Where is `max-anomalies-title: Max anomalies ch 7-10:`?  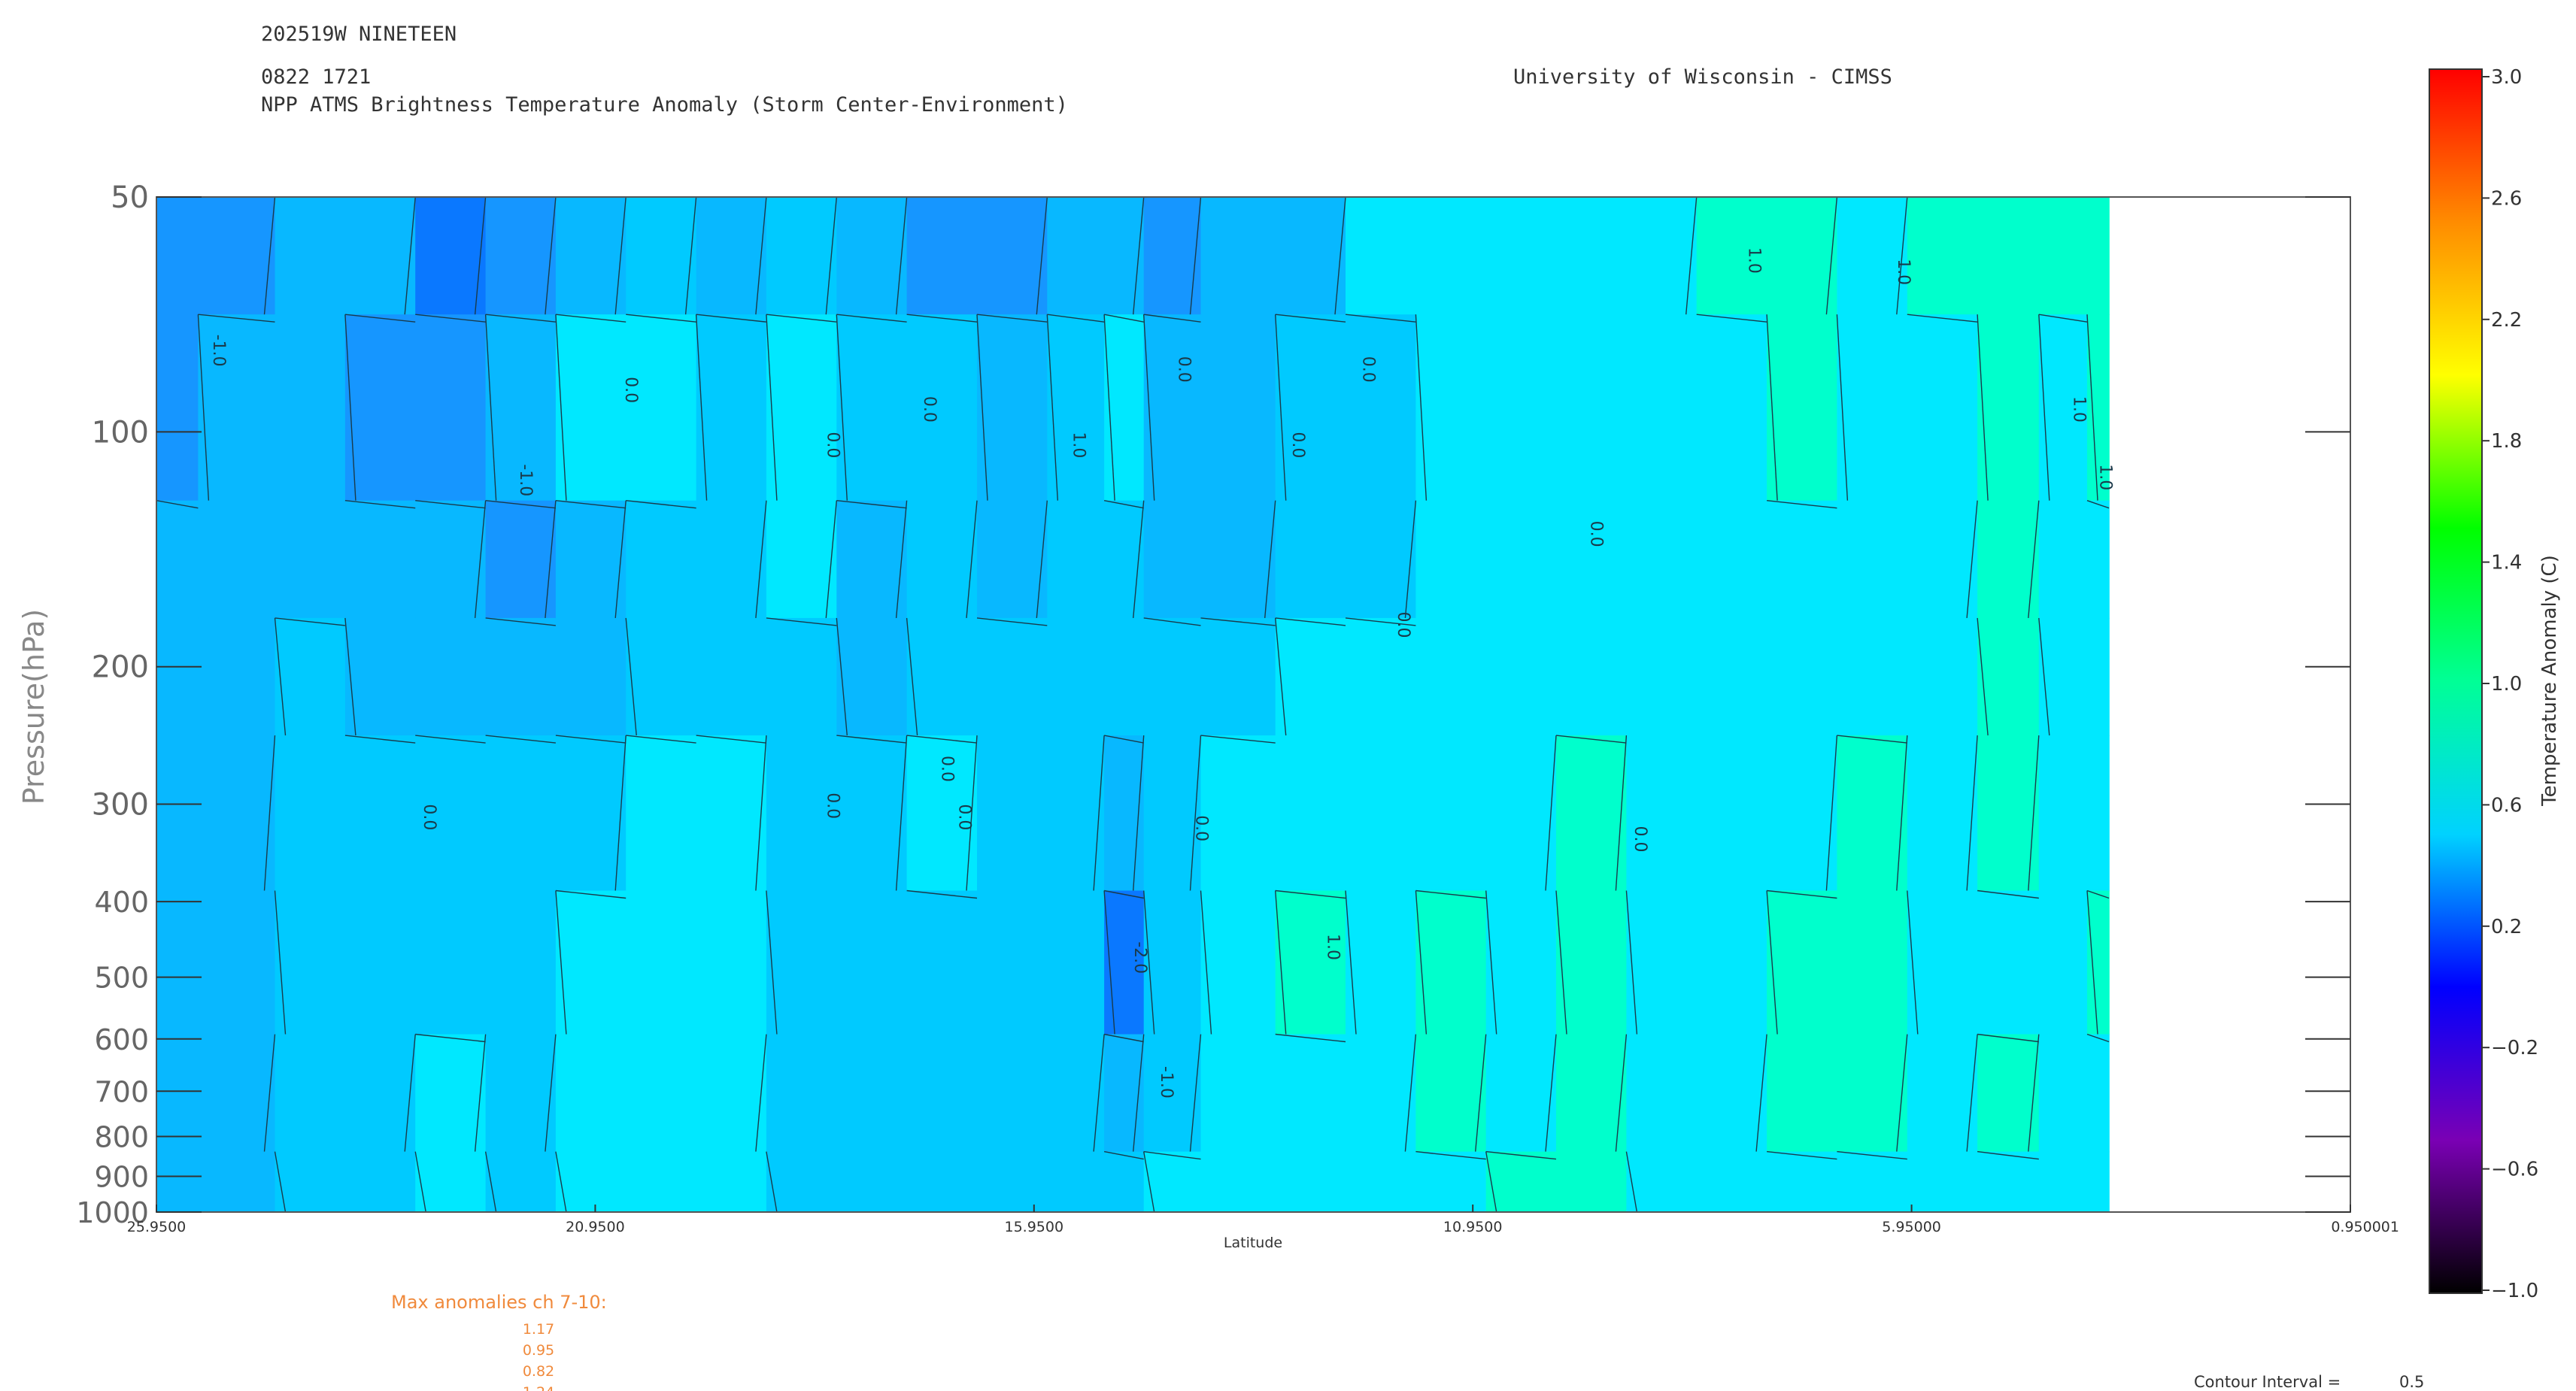 max-anomalies-title: Max anomalies ch 7-10: is located at coordinates (499, 1302).